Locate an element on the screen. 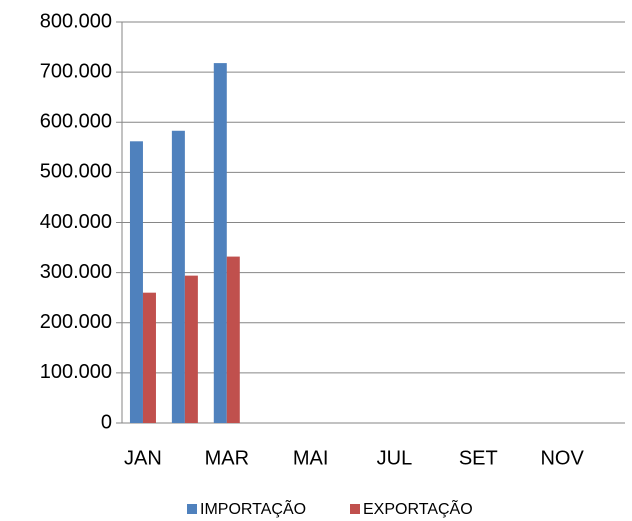  y-tick-label: 200.000 is located at coordinates (76, 322).